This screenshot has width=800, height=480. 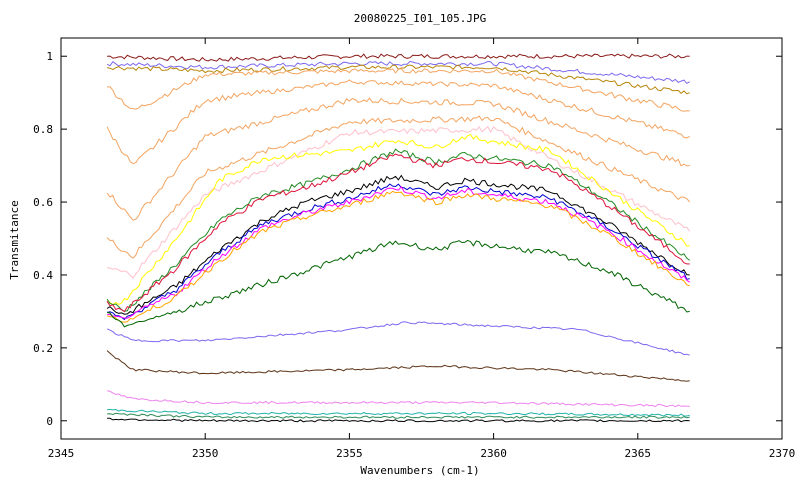 What do you see at coordinates (205, 453) in the screenshot?
I see `x-tick-label: 2350` at bounding box center [205, 453].